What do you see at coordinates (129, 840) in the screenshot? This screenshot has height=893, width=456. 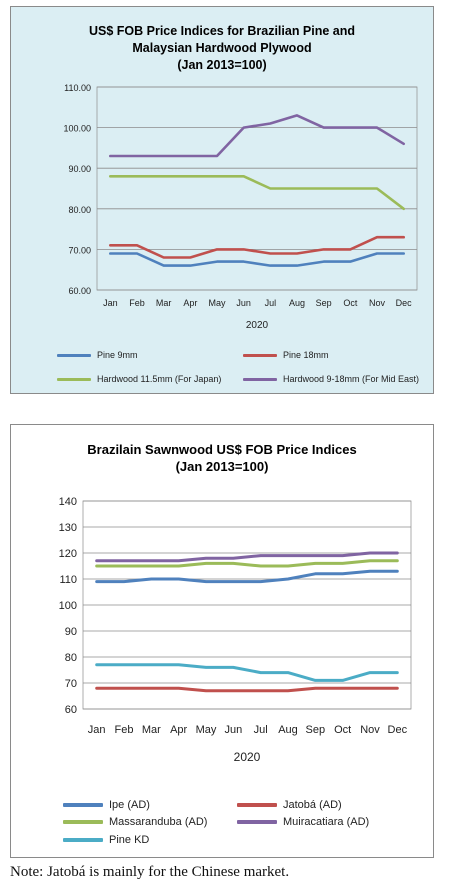 I see `legend-label: Pine KD` at bounding box center [129, 840].